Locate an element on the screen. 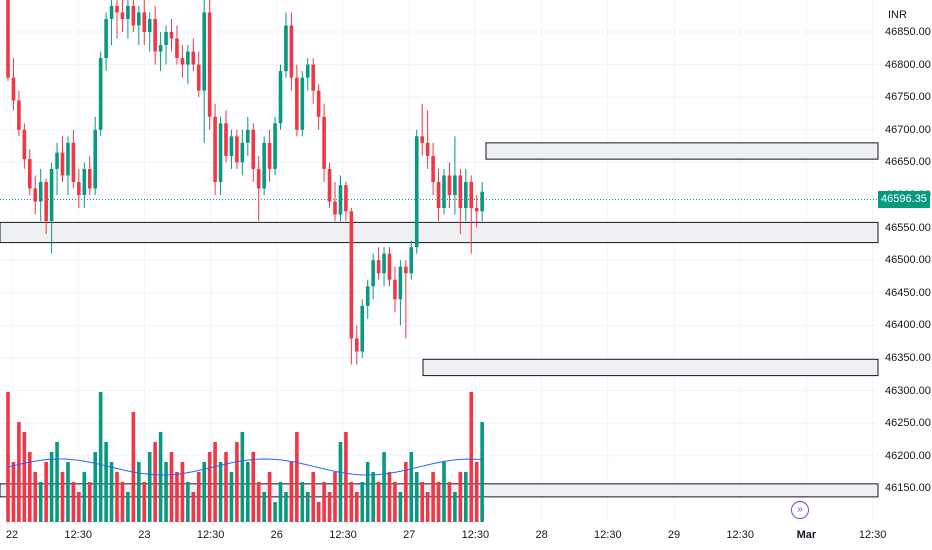 The image size is (932, 550). time-tick-label: 27 is located at coordinates (409, 535).